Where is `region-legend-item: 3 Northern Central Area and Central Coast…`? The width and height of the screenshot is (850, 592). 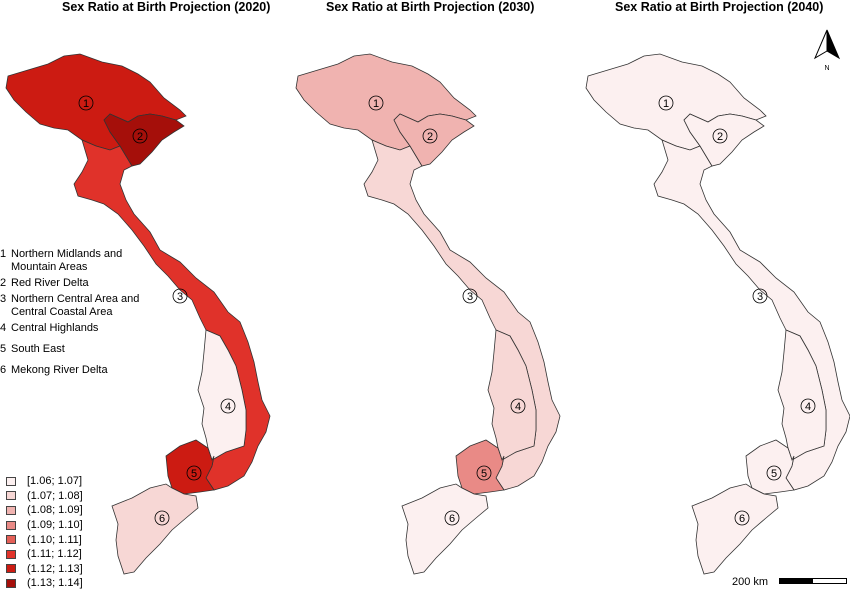 region-legend-item: 3 Northern Central Area and Central Coast… is located at coordinates (69, 306).